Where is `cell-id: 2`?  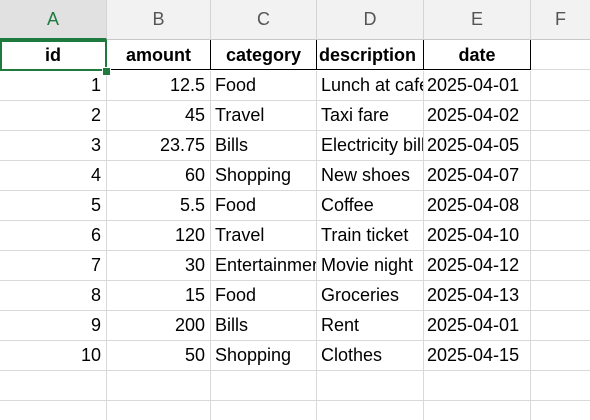 cell-id: 2 is located at coordinates (53, 115).